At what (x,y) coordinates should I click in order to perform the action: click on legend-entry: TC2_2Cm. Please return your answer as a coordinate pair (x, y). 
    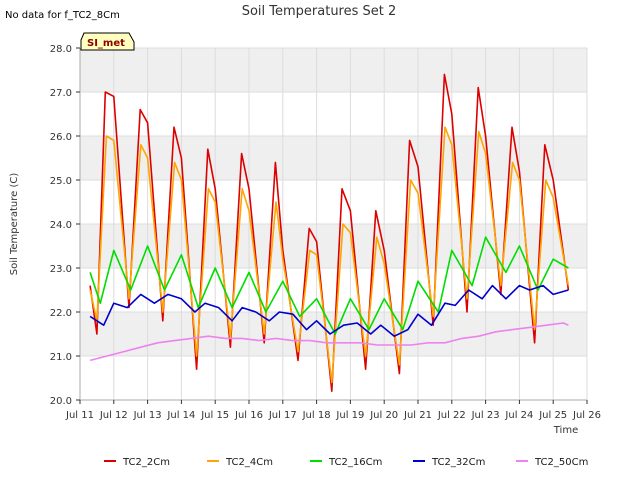
    Looking at the image, I should click on (146, 462).